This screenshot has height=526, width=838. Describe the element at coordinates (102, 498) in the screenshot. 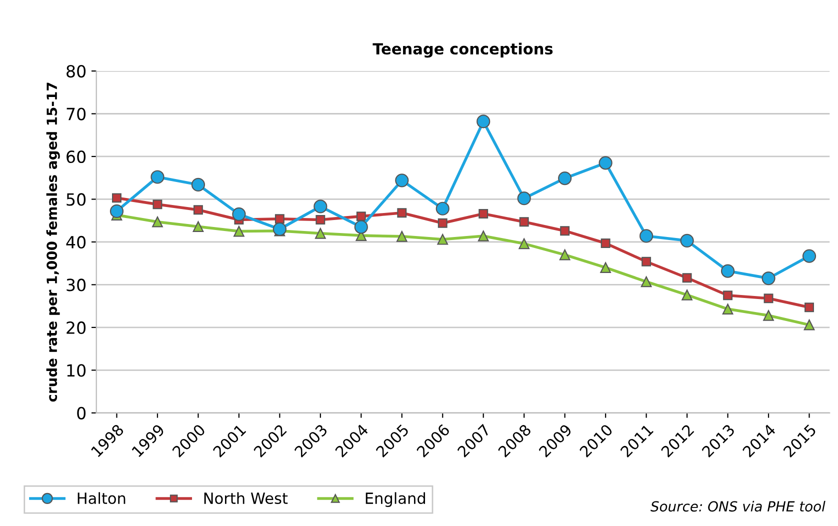

I see `legend-label: Halton` at that location.